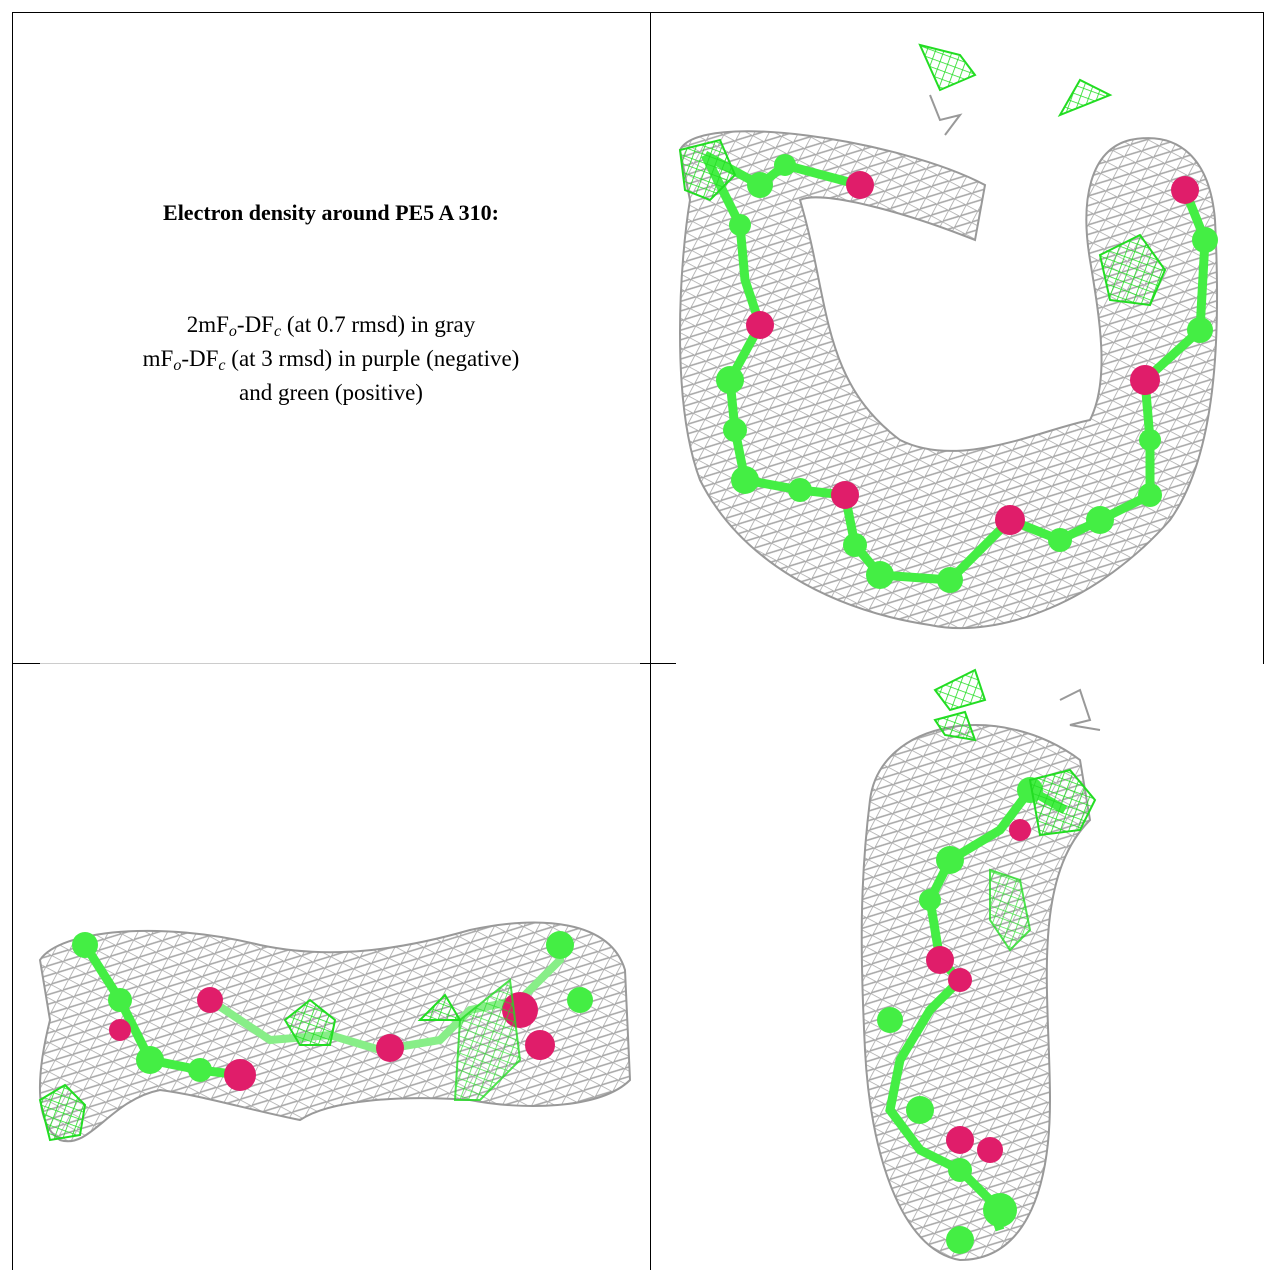  I want to click on density-view-side, so click(335, 1032).